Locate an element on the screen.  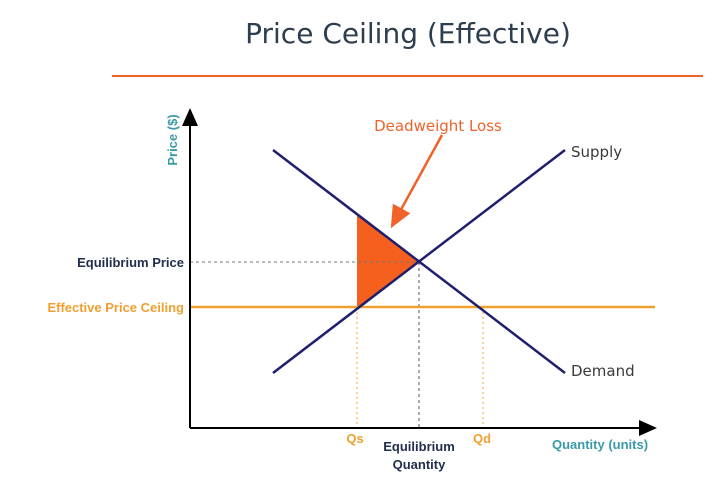
price-ceiling-label: Effective Price Ceiling is located at coordinates (115, 307).